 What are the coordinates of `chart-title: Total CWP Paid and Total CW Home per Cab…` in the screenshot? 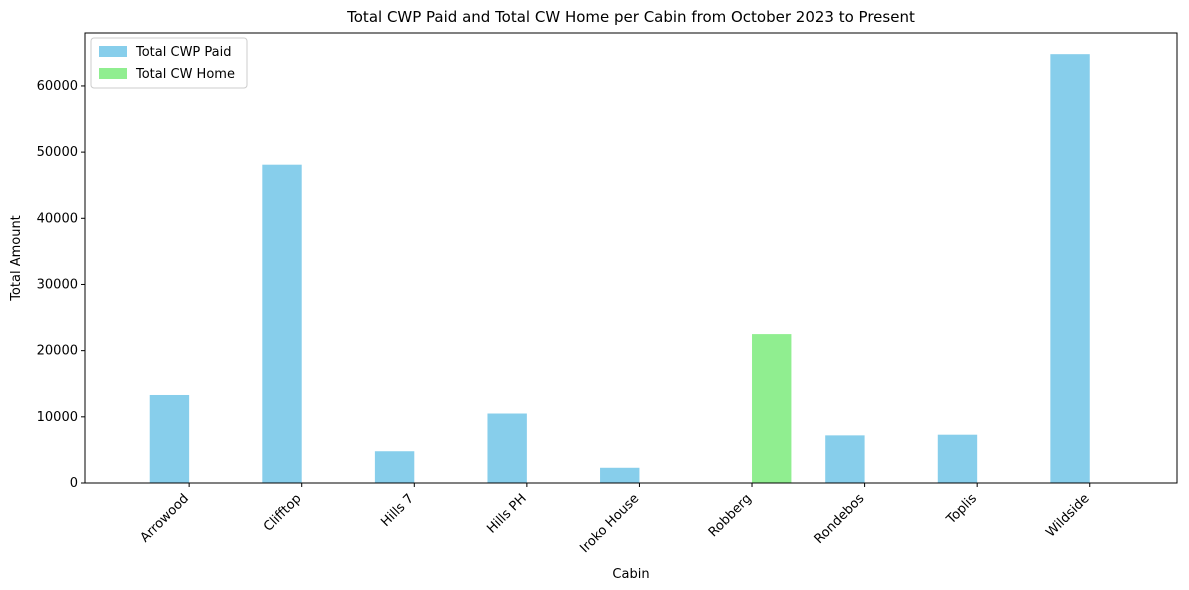 It's located at (630, 17).